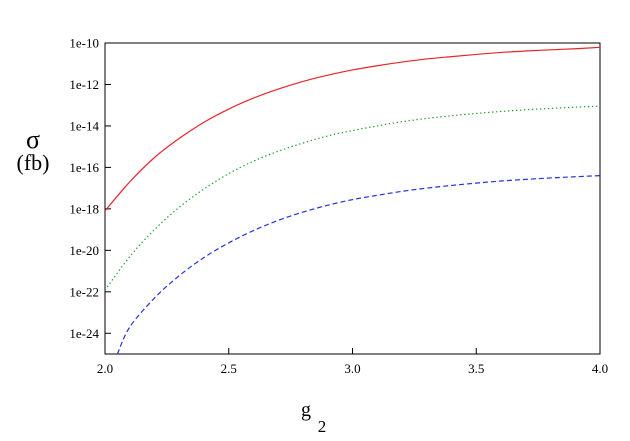 The height and width of the screenshot is (441, 630). Describe the element at coordinates (84, 333) in the screenshot. I see `y-tick-label: 1e-24` at that location.